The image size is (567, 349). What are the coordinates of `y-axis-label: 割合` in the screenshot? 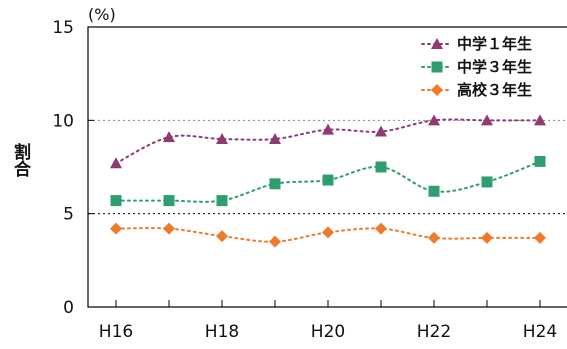 It's located at (20, 160).